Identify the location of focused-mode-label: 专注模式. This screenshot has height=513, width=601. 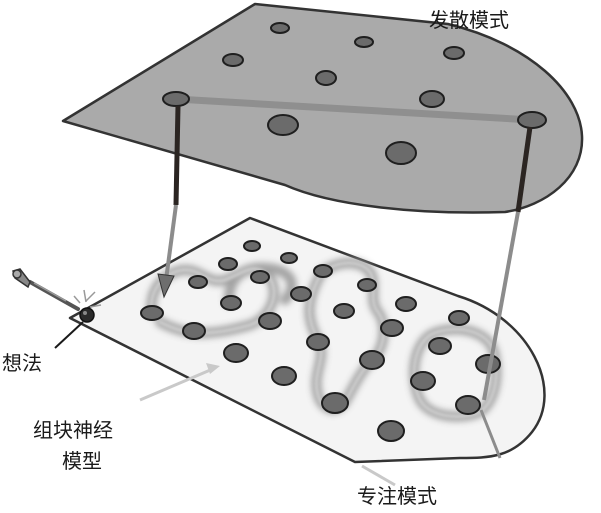
(397, 496).